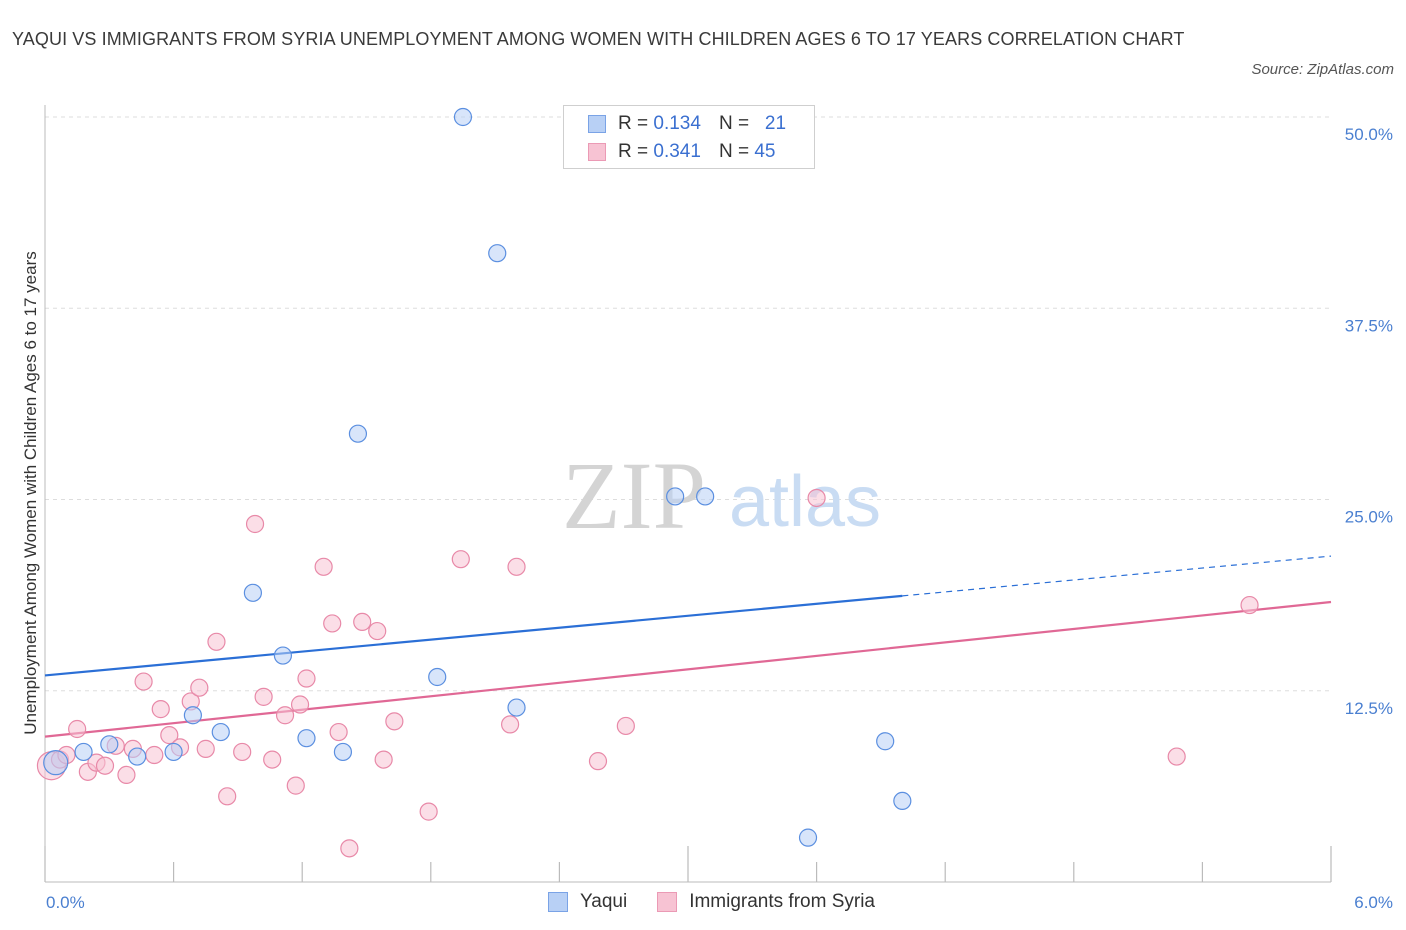 This screenshot has width=1406, height=930. What do you see at coordinates (1322, 69) in the screenshot?
I see `source-label: Source: ZipAtlas.com` at bounding box center [1322, 69].